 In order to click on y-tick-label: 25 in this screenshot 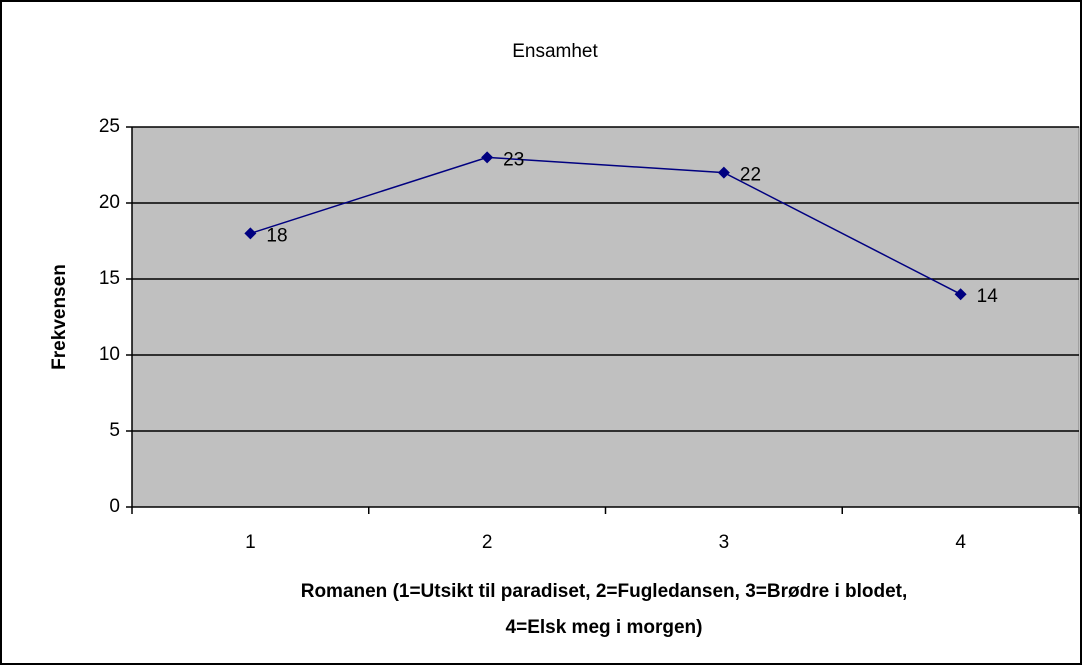, I will do `click(109, 126)`.